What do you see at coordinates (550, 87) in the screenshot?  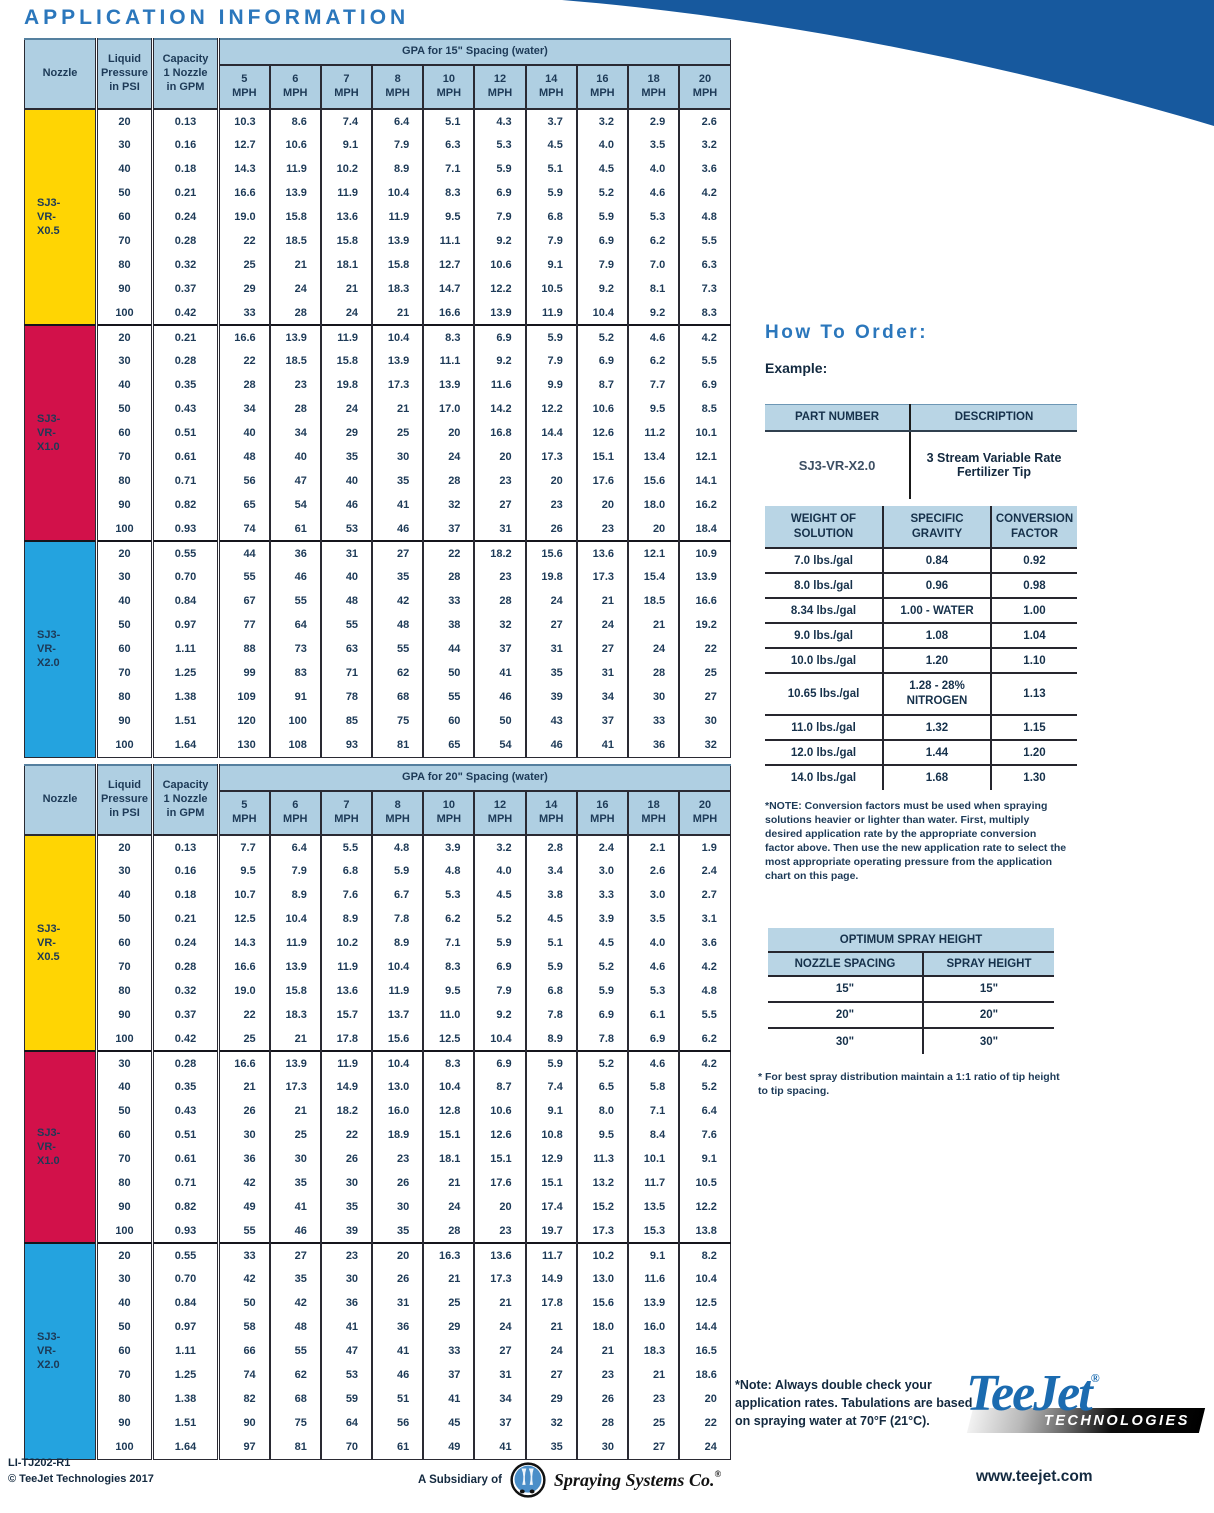 I see `mph-column-header: 14 MPH` at bounding box center [550, 87].